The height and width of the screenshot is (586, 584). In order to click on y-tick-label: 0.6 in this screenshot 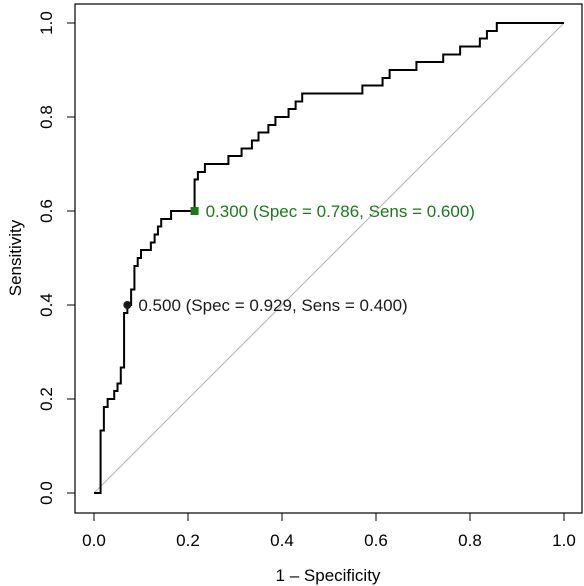, I will do `click(46, 211)`.